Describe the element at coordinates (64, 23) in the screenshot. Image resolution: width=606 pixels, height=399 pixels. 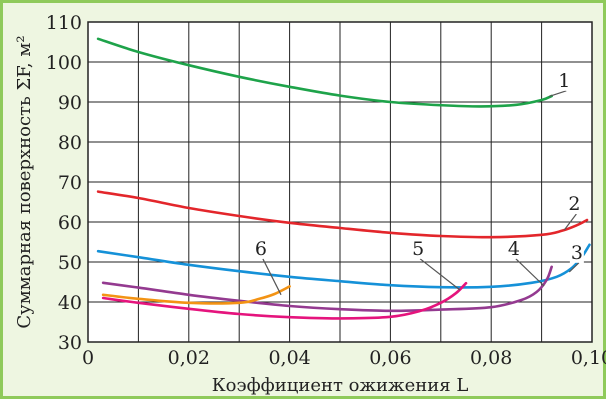
I see `y-tick-label: 110` at that location.